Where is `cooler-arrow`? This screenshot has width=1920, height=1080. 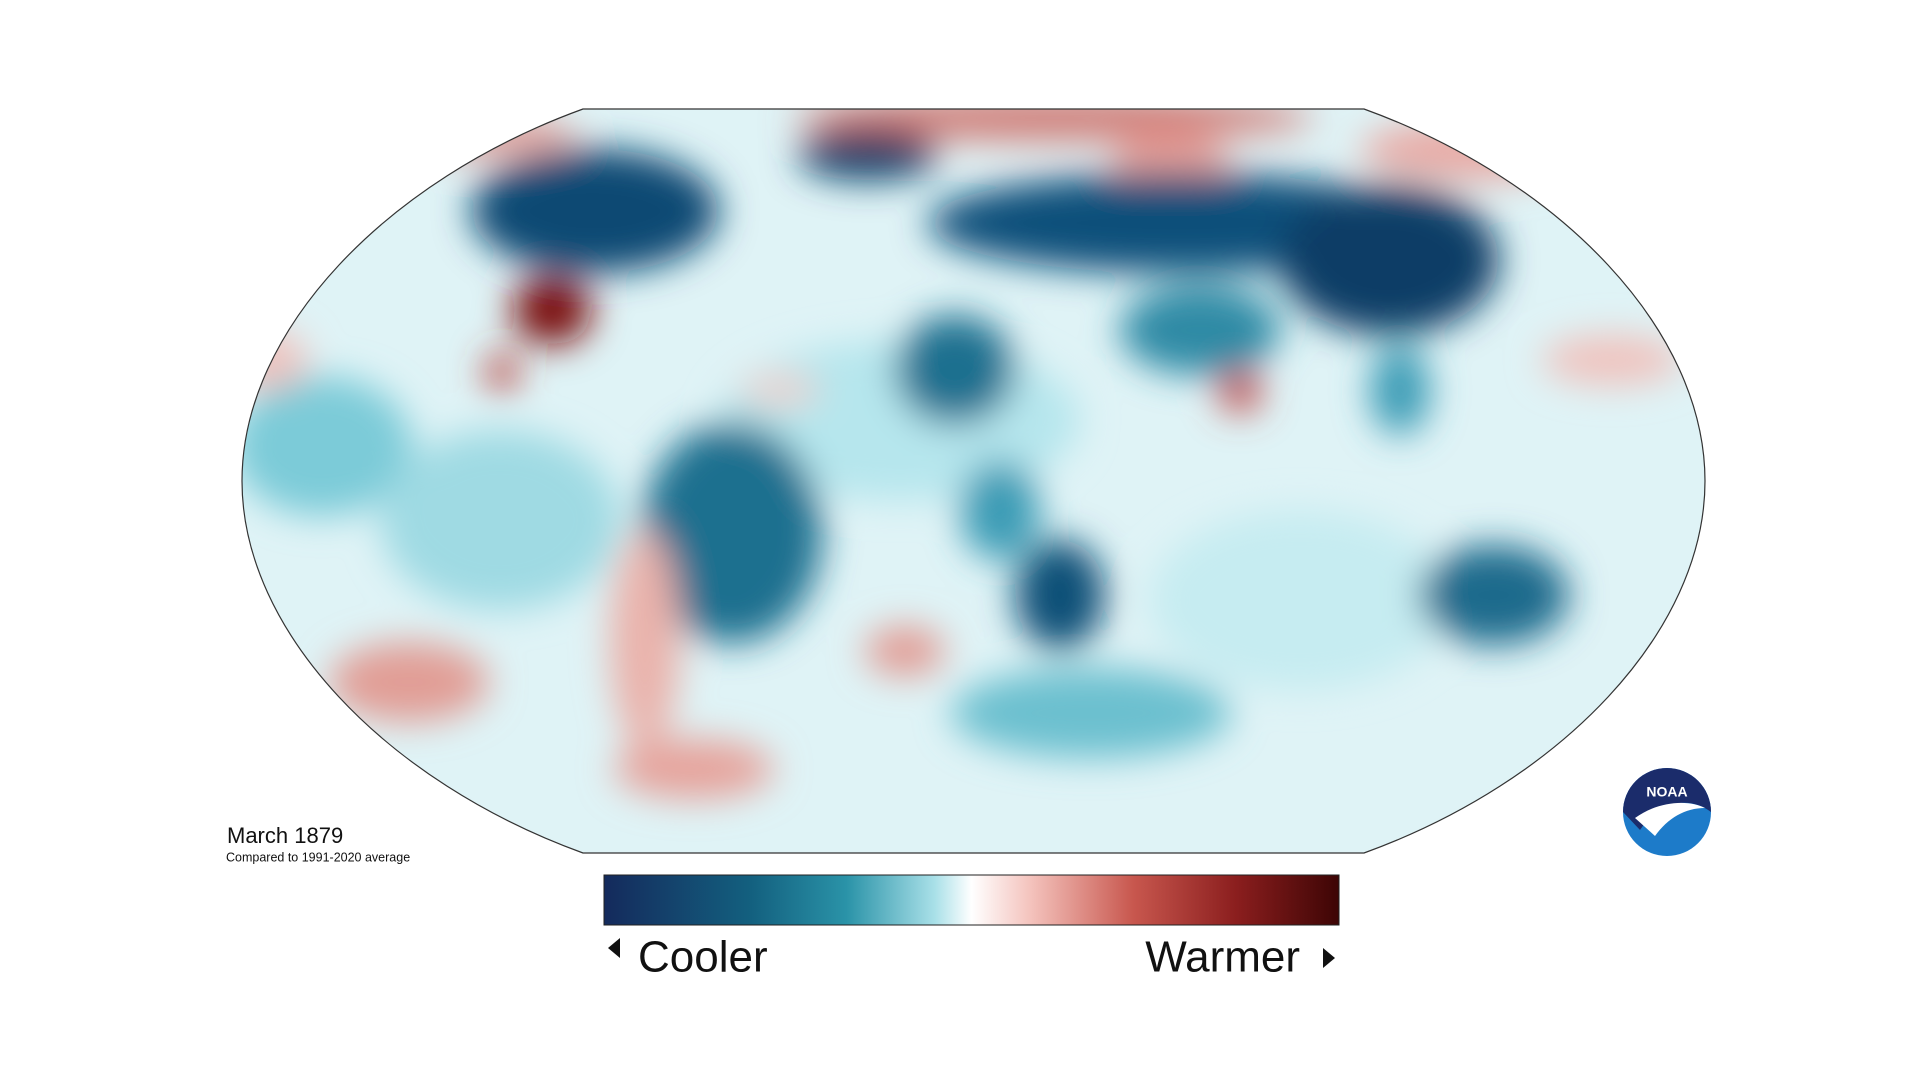 cooler-arrow is located at coordinates (614, 948).